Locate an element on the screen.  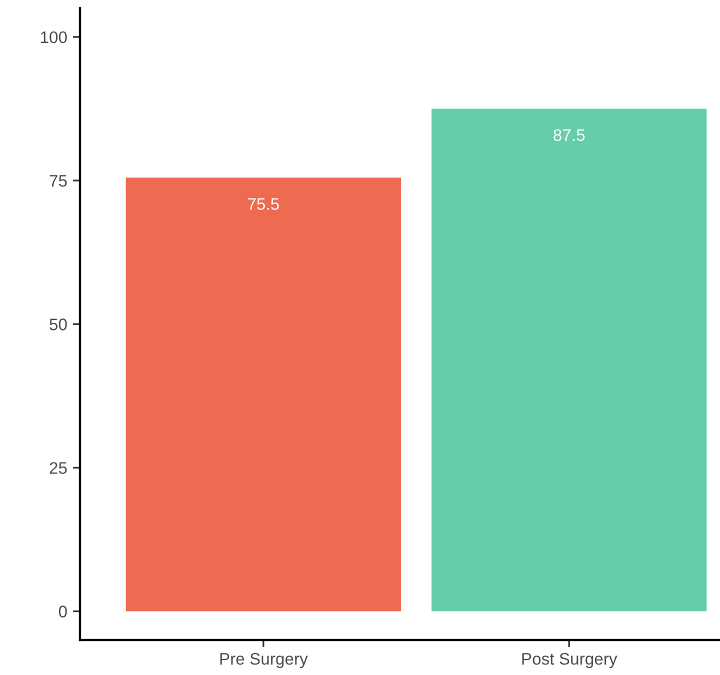
y-tick-label: 50 is located at coordinates (58, 324).